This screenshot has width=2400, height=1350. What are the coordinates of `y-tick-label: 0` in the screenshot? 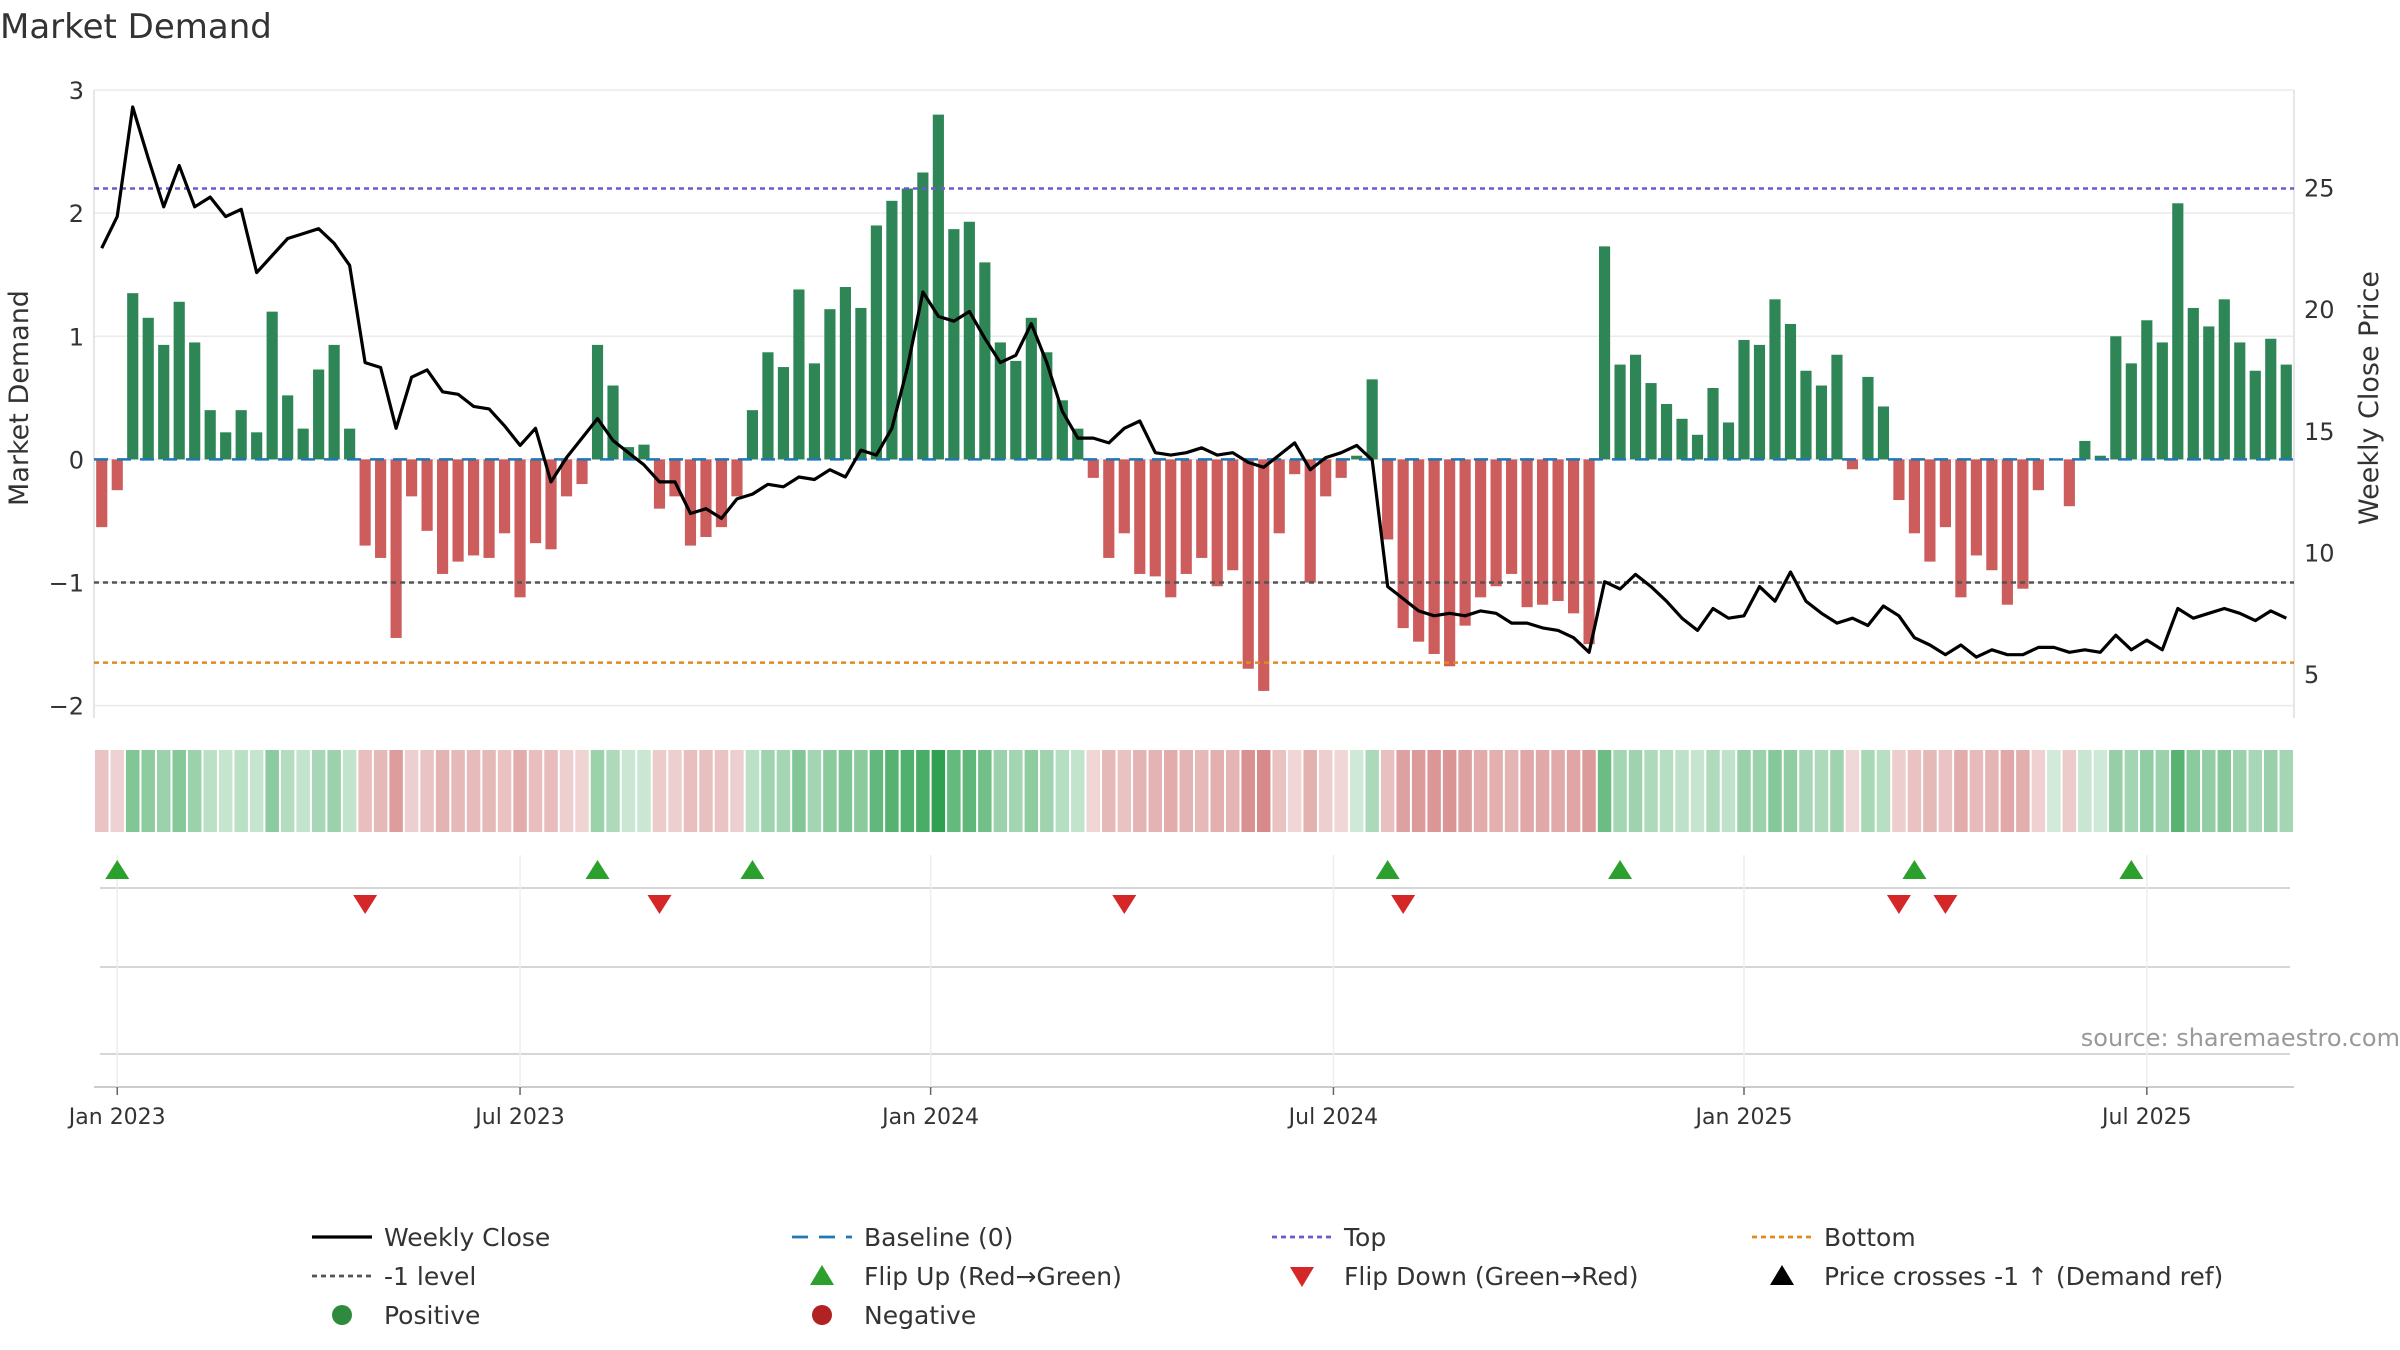 It's located at (76, 460).